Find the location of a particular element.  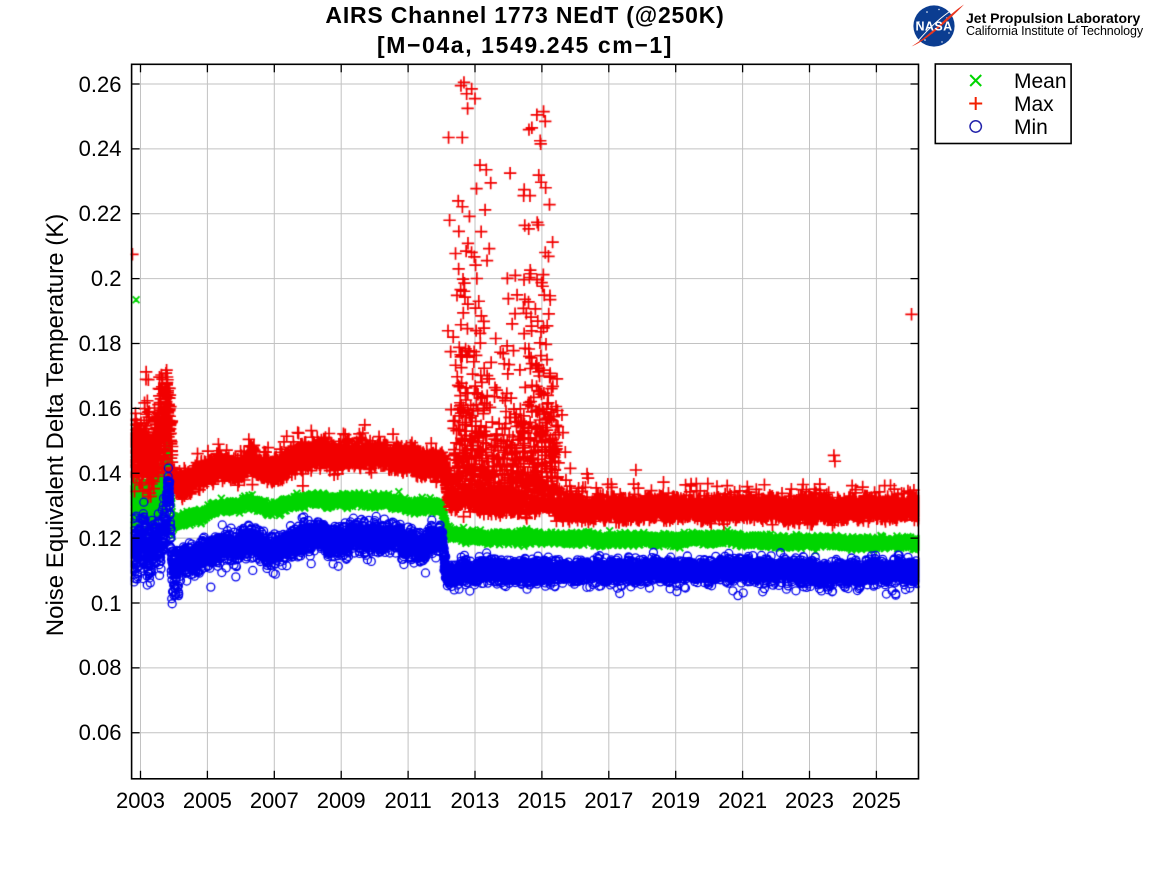

svg-text: NASA is located at coordinates (933, 26).